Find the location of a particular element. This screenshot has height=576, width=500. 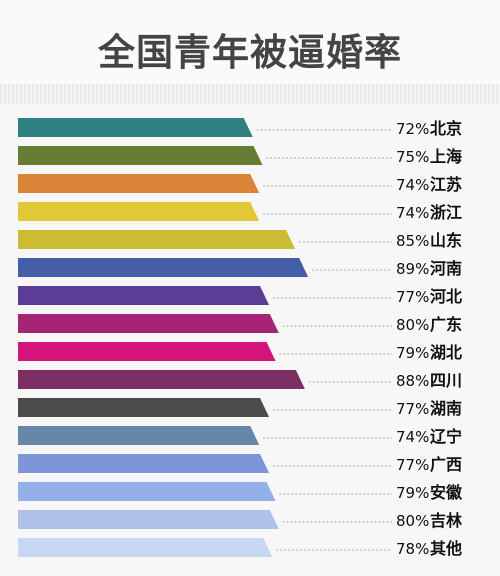

value-label-14: 79% is located at coordinates (412, 493).